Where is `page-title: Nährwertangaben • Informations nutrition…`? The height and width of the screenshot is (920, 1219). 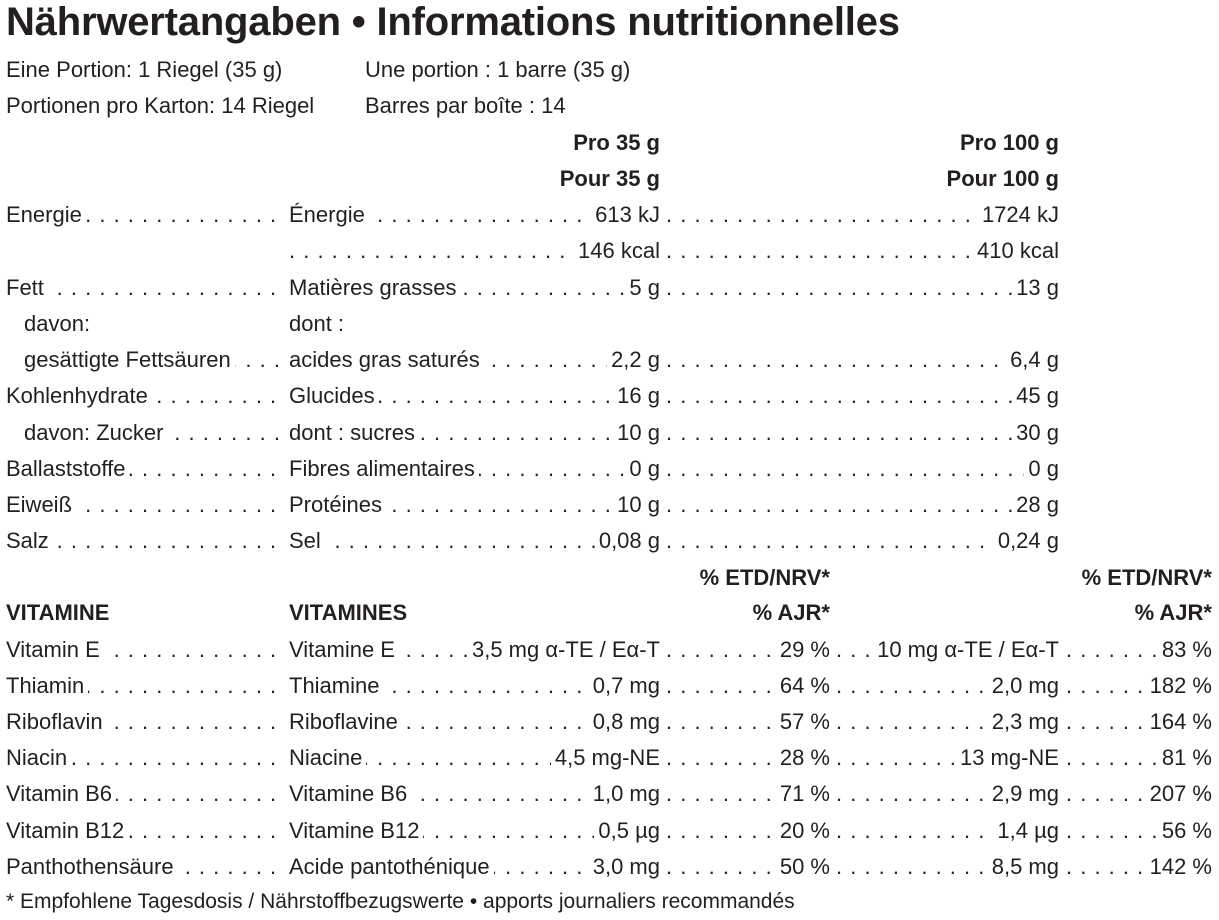
page-title: Nährwertangaben • Informations nutrition… is located at coordinates (453, 22).